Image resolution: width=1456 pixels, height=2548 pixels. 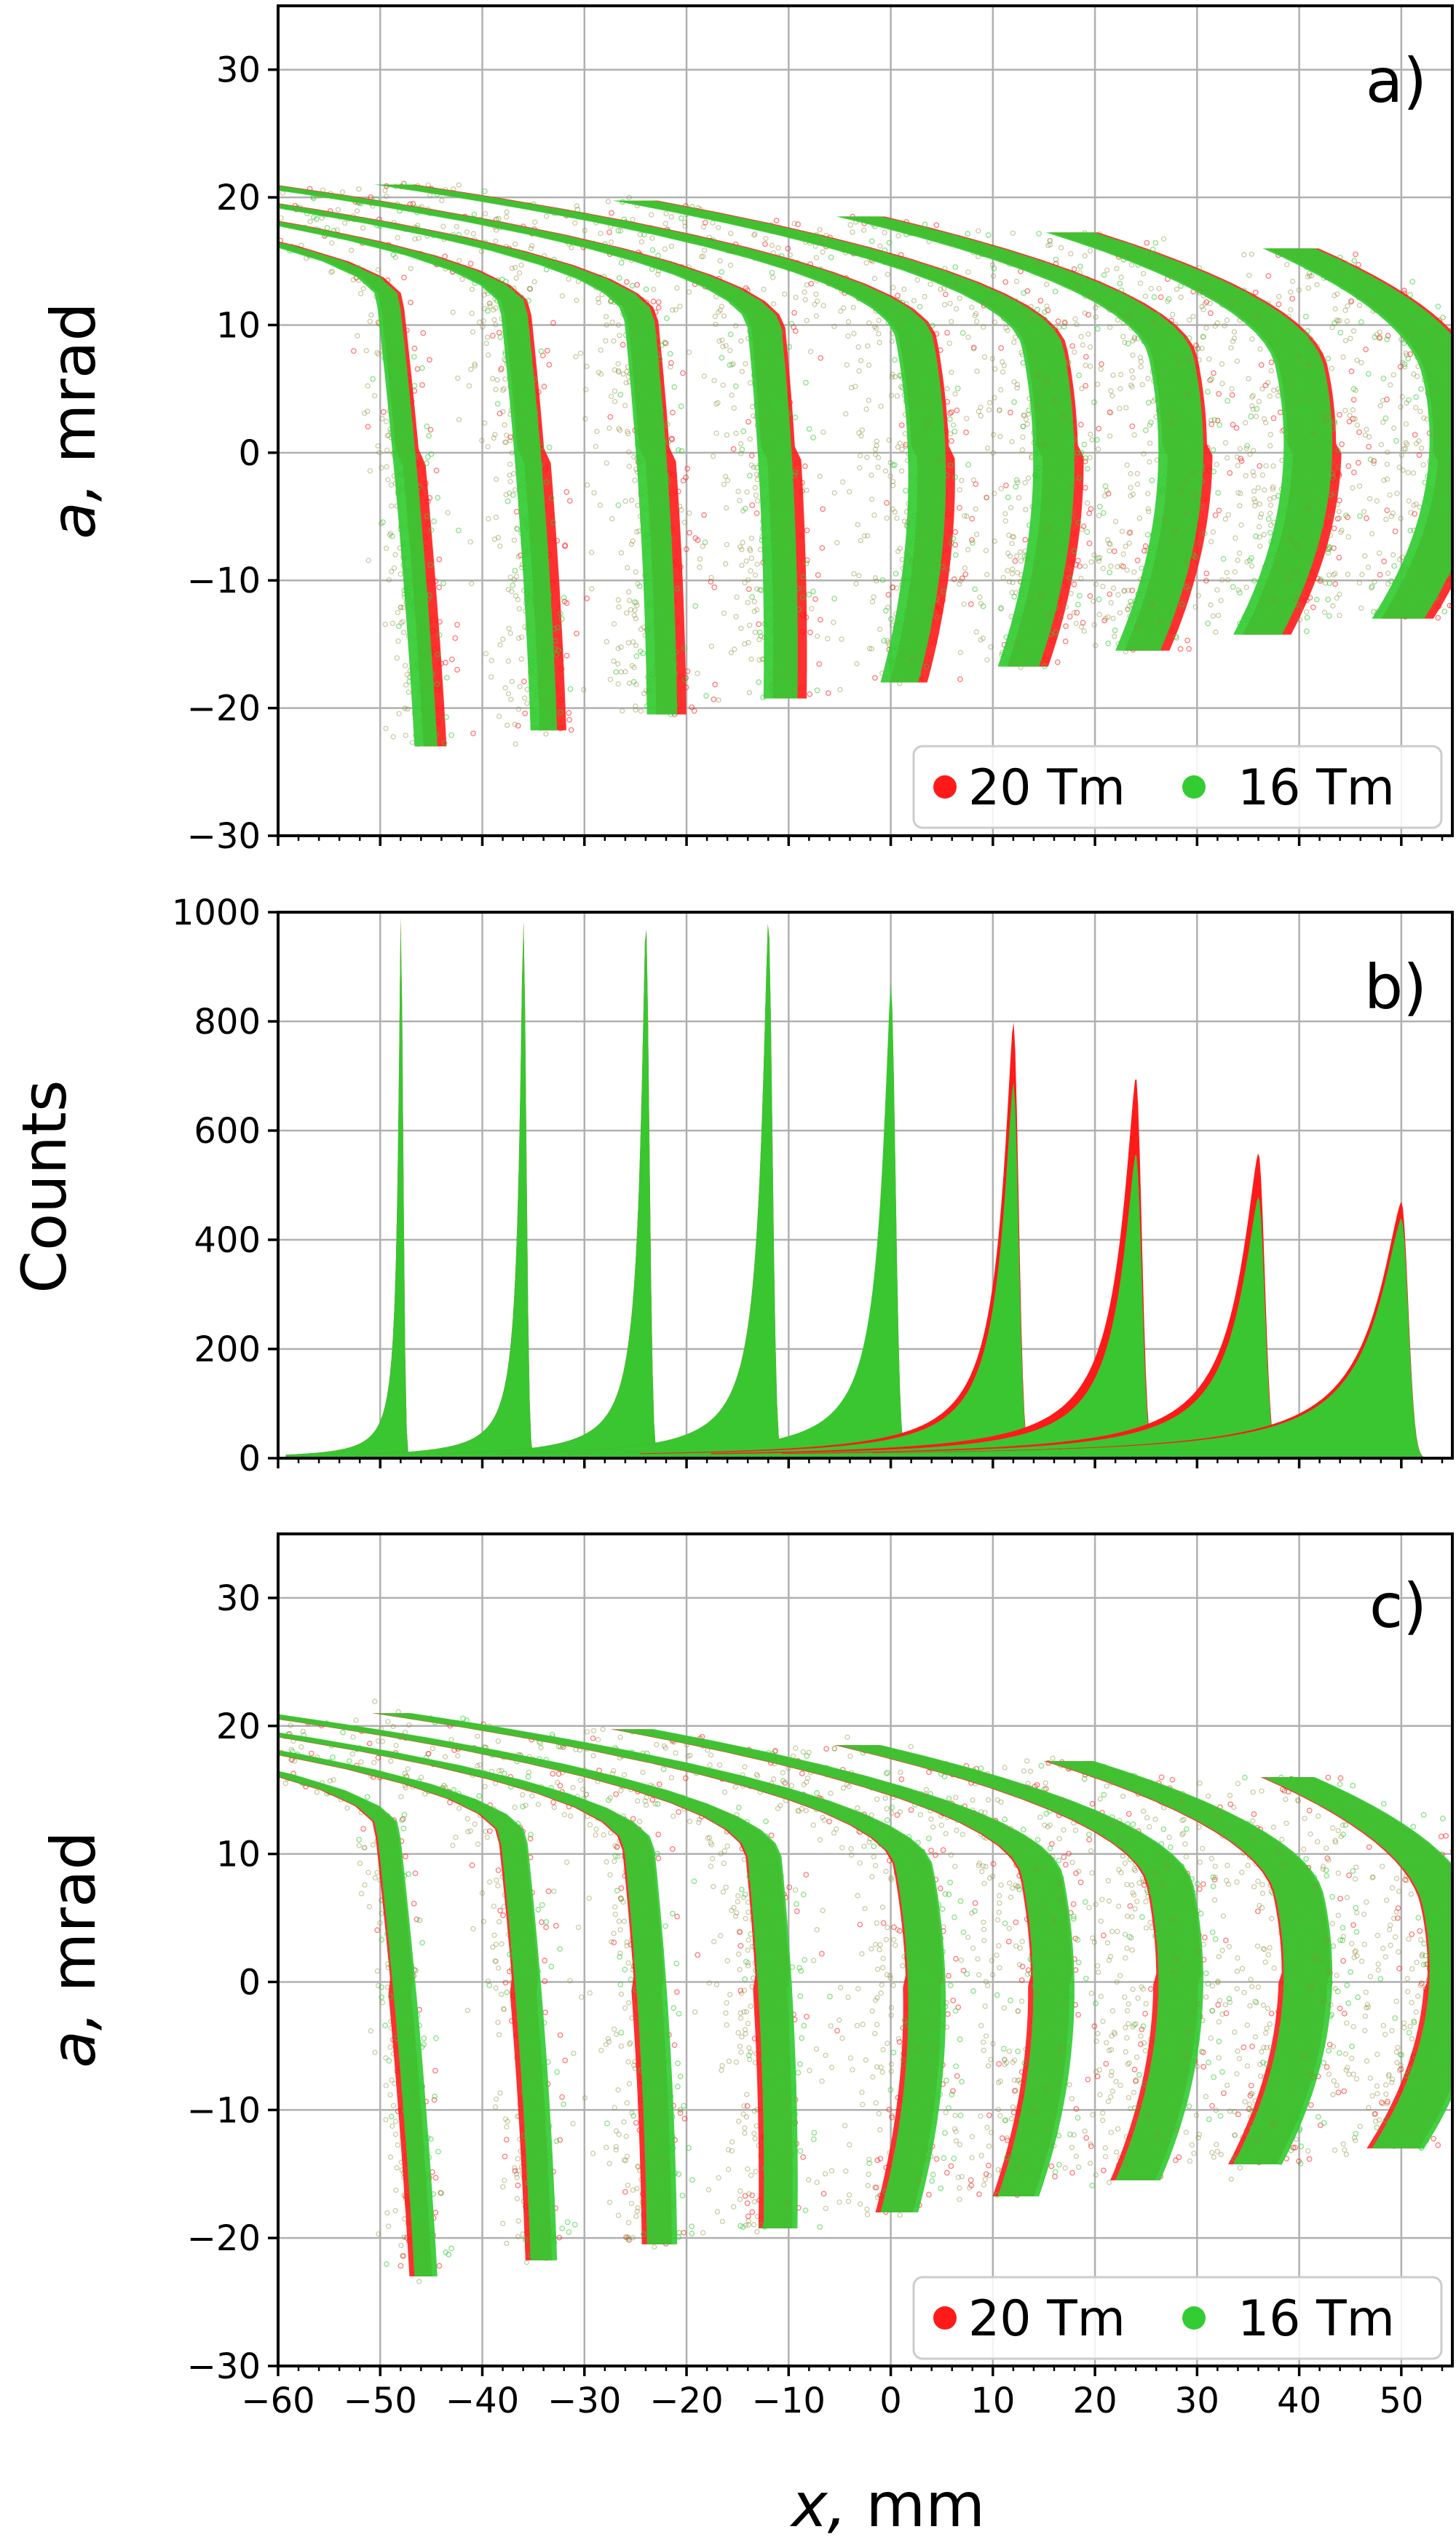 What do you see at coordinates (73, 420) in the screenshot?
I see `panel-a-ylabel: a, mrad` at bounding box center [73, 420].